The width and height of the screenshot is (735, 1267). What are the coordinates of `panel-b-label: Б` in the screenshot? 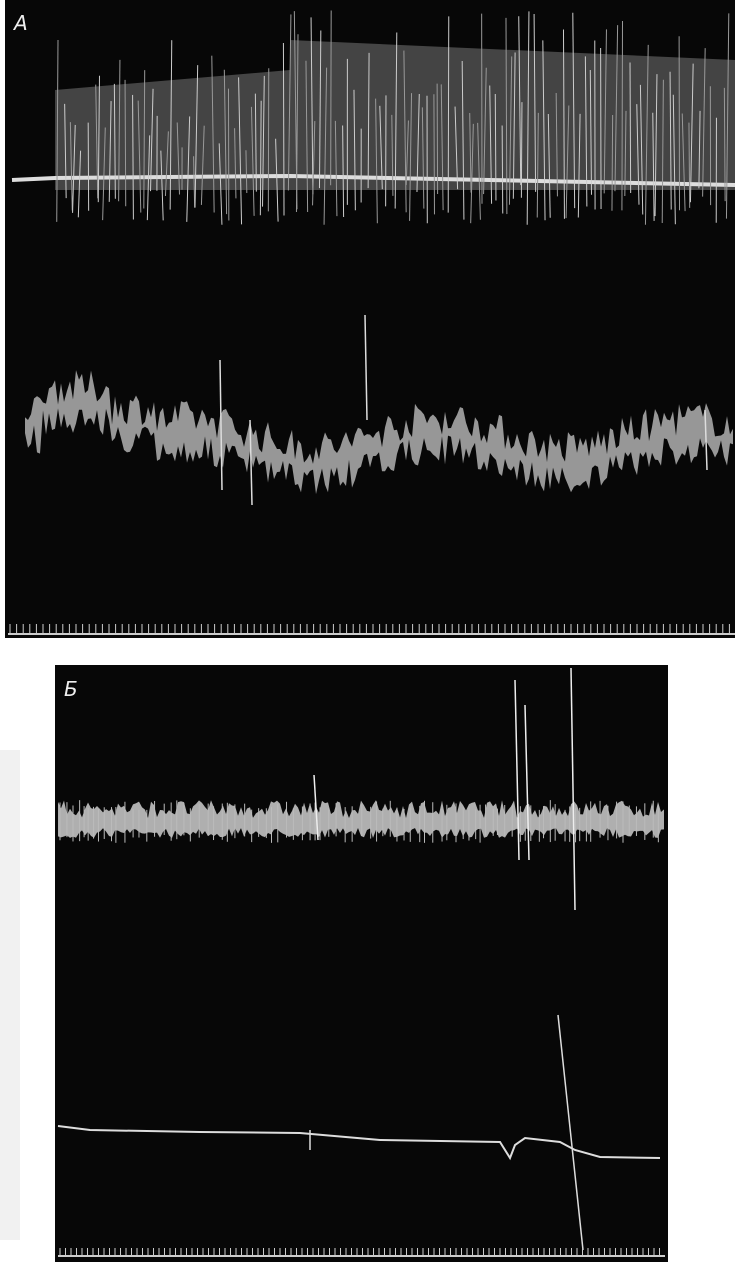 It's located at (71, 689).